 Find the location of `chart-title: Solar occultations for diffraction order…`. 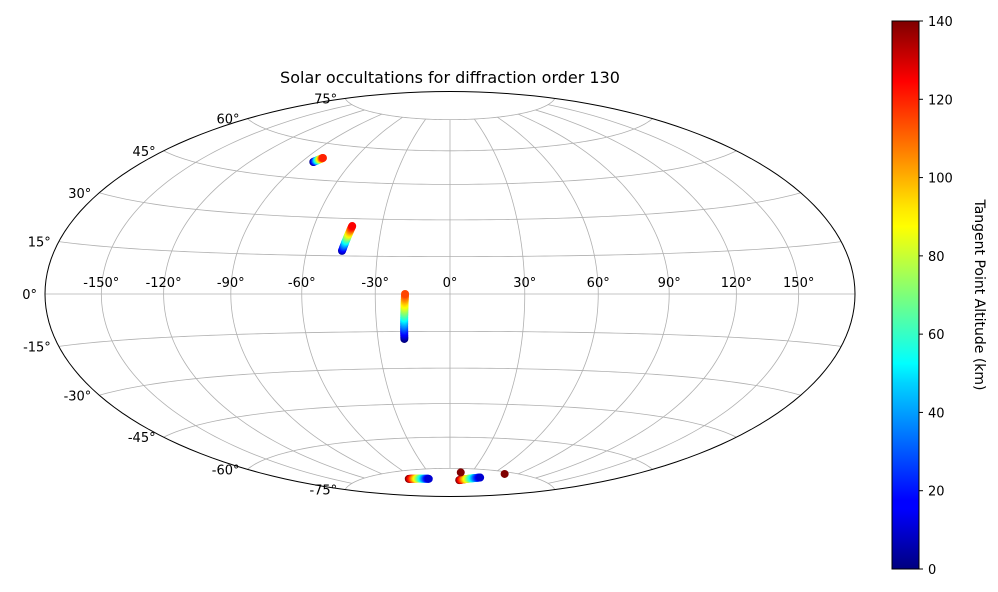

chart-title: Solar occultations for diffraction order… is located at coordinates (450, 77).